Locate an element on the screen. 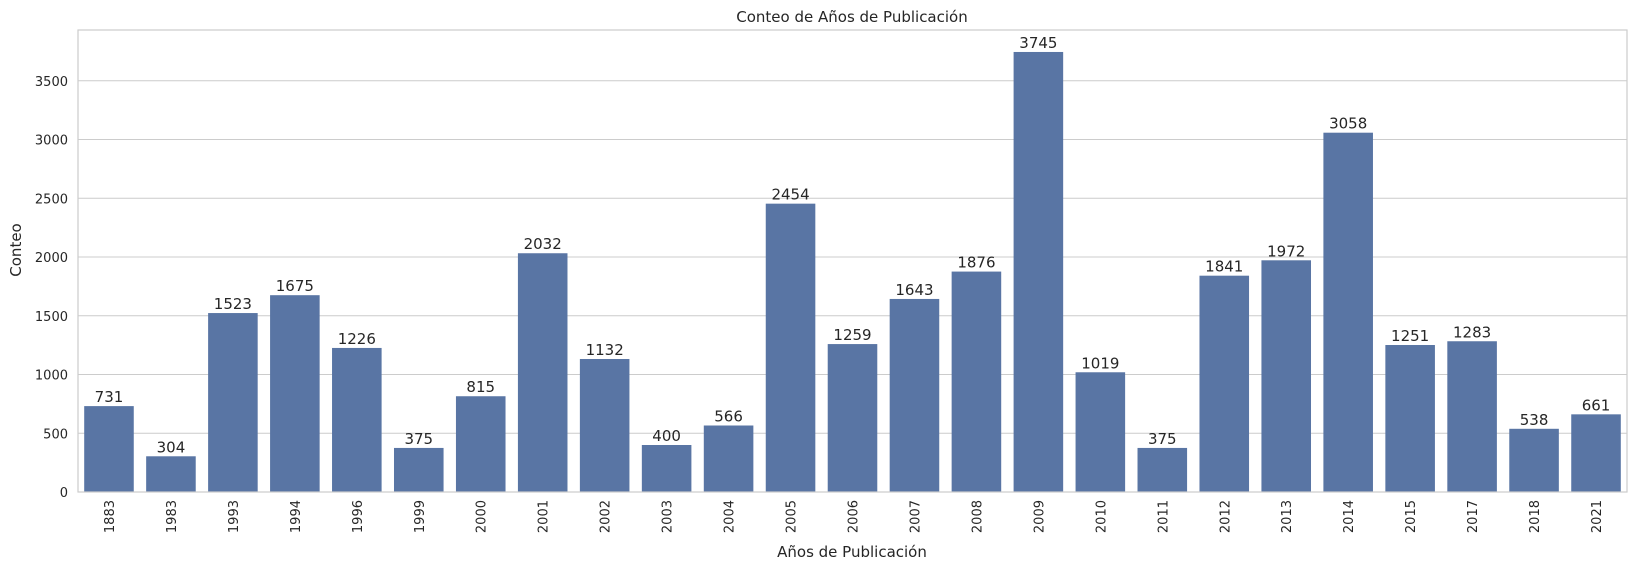 The width and height of the screenshot is (1637, 570). bar-value-label: 1019 is located at coordinates (1100, 363).